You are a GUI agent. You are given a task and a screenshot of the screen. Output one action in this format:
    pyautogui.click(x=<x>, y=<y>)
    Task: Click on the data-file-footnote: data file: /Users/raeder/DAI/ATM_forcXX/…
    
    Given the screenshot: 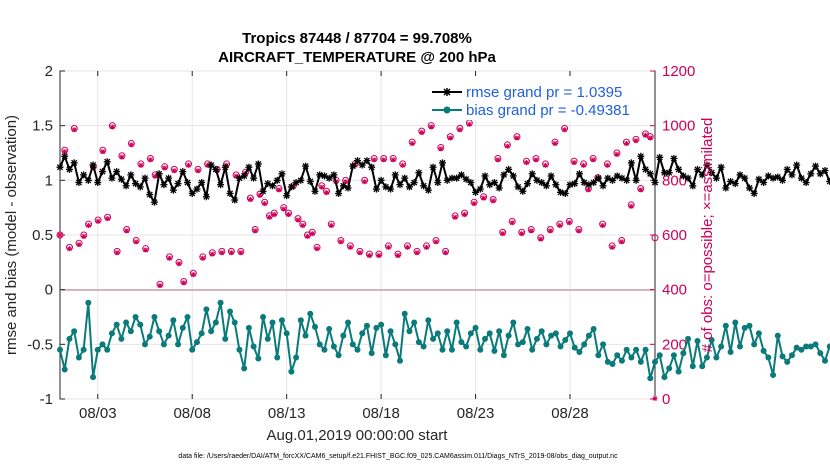 What is the action you would take?
    pyautogui.click(x=398, y=456)
    